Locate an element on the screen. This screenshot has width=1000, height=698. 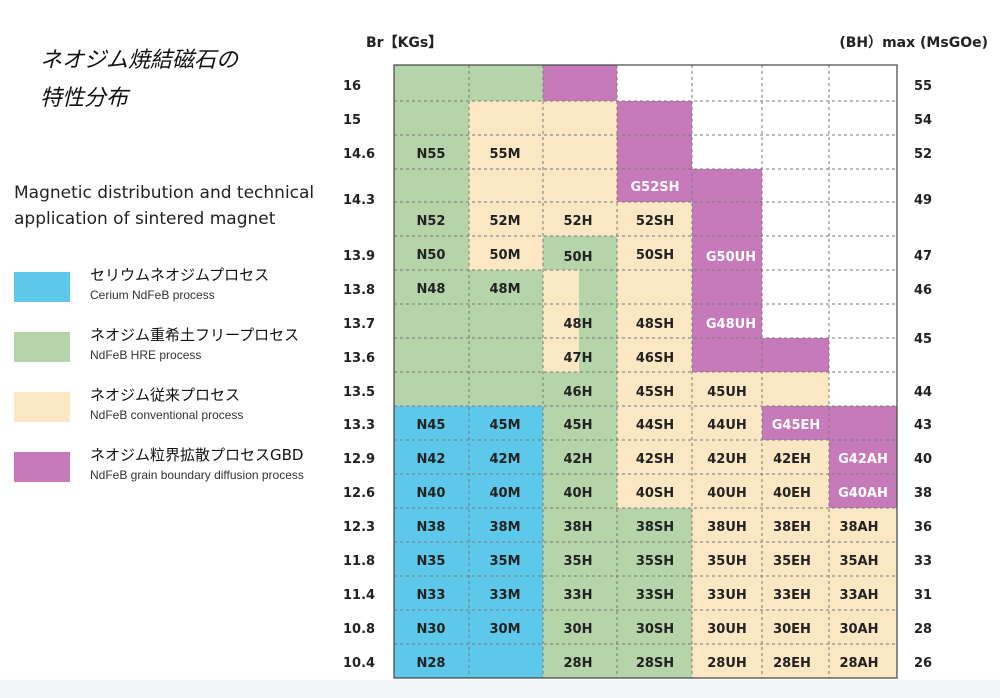
grade-label: G48UH is located at coordinates (731, 324).